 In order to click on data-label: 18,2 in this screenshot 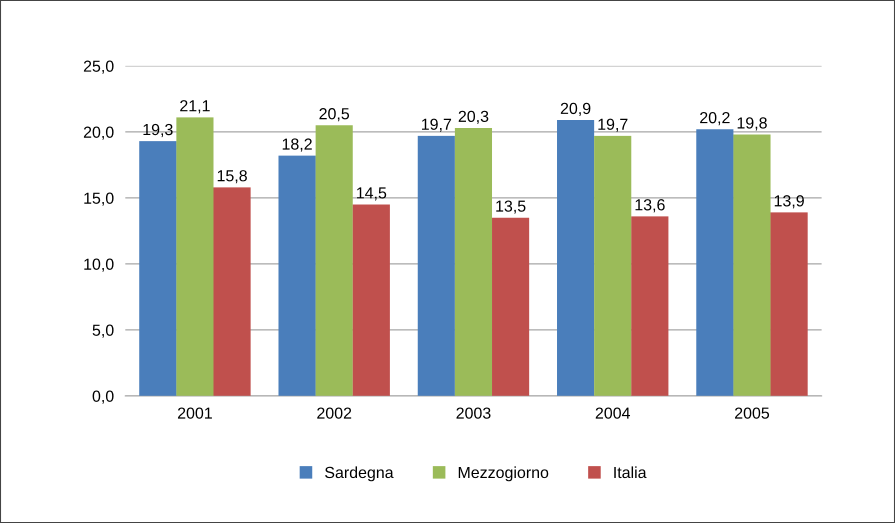, I will do `click(297, 145)`.